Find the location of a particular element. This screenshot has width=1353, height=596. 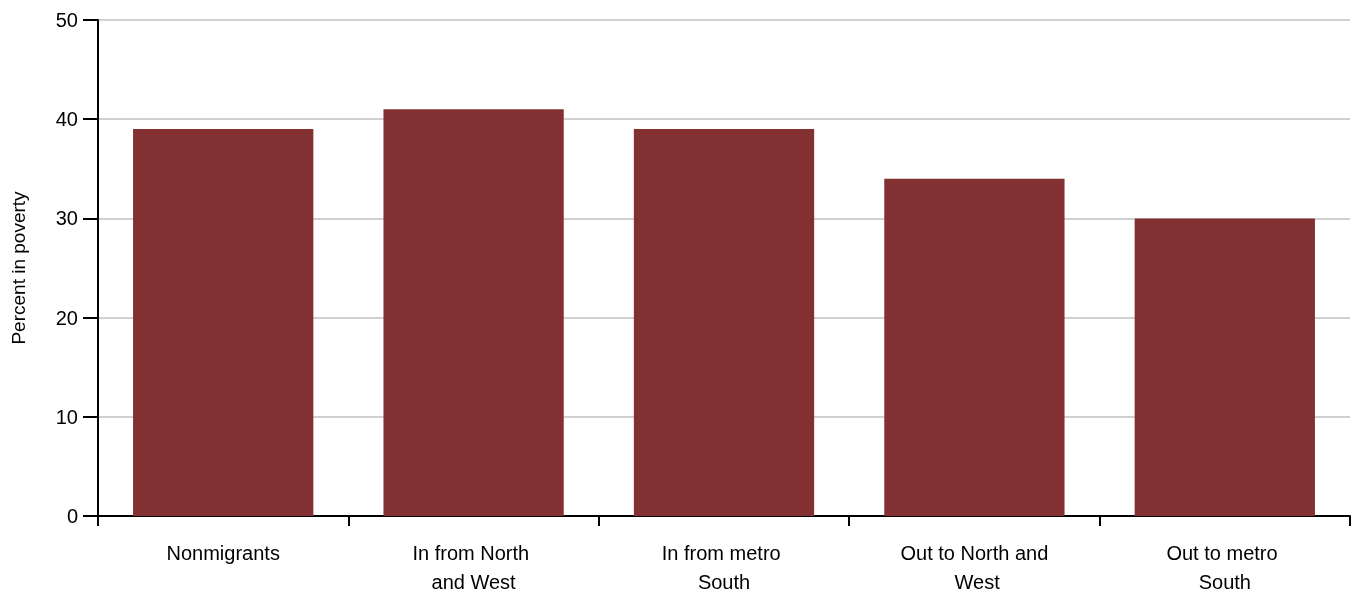

x-tick-label: Out to North and West is located at coordinates (974, 567).